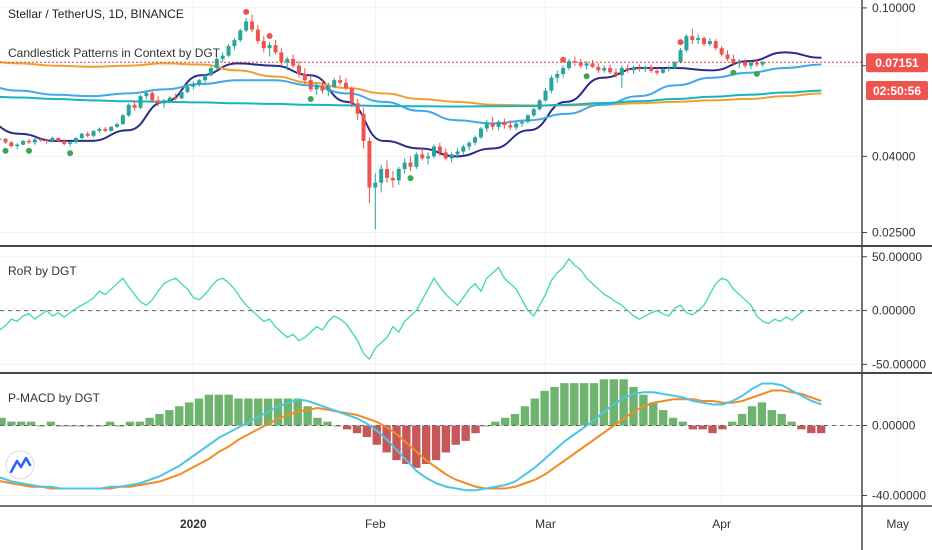 The width and height of the screenshot is (932, 550). I want to click on pmacd-histogram, so click(413, 423).